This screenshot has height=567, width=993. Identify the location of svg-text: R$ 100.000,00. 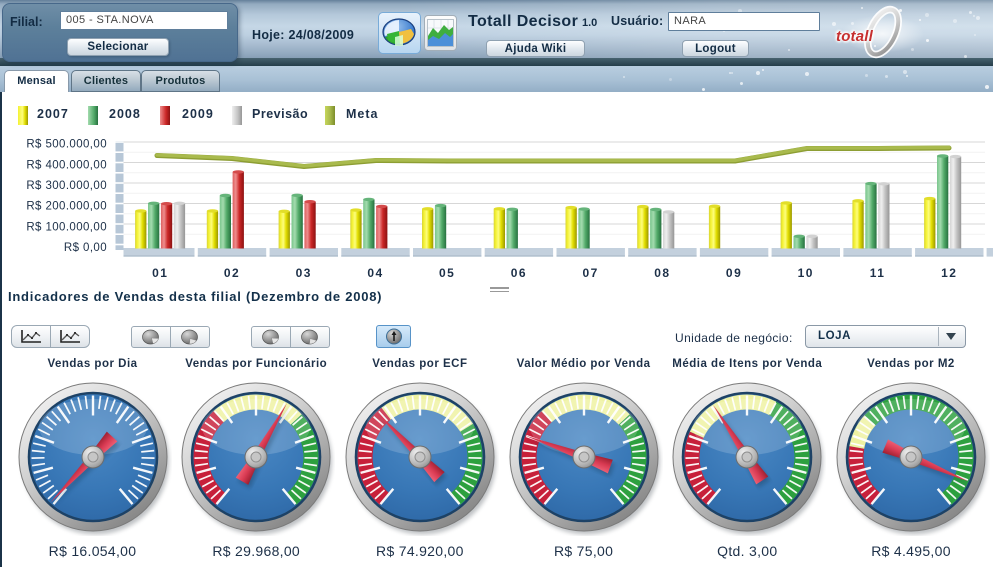
(66, 227).